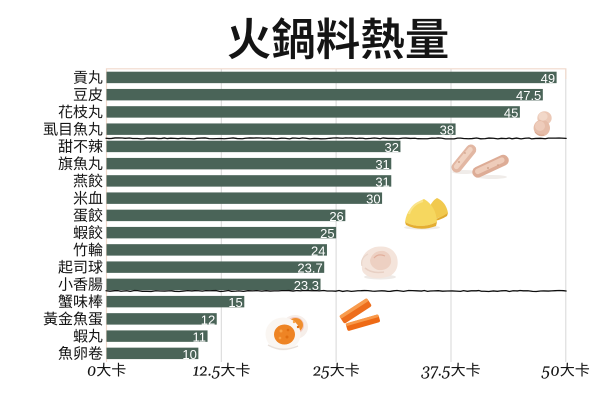 The height and width of the screenshot is (400, 600). Describe the element at coordinates (306, 285) in the screenshot. I see `svg-text: 23.3` at that location.